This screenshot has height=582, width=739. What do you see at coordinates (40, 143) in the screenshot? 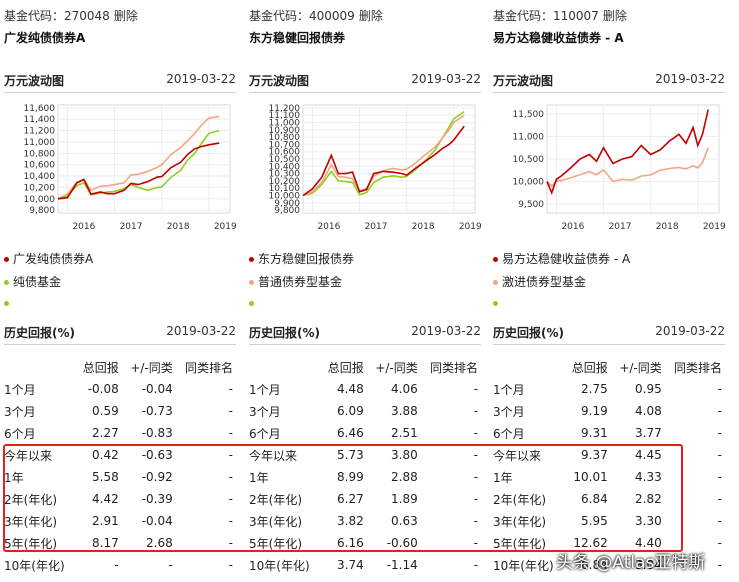
I see `y-tick-label: 11,000` at bounding box center [40, 143].